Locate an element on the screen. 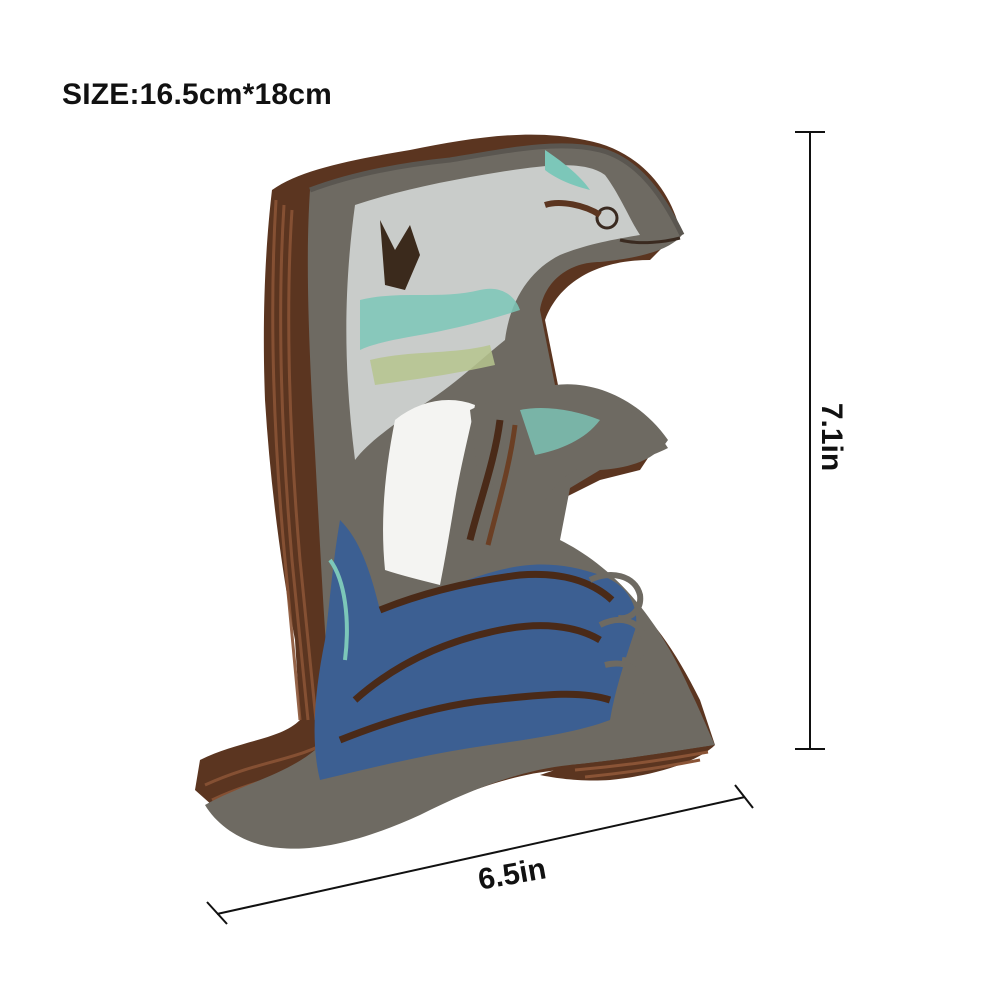 This screenshot has height=1000, width=1000. small-dolphin is located at coordinates (569, 451).